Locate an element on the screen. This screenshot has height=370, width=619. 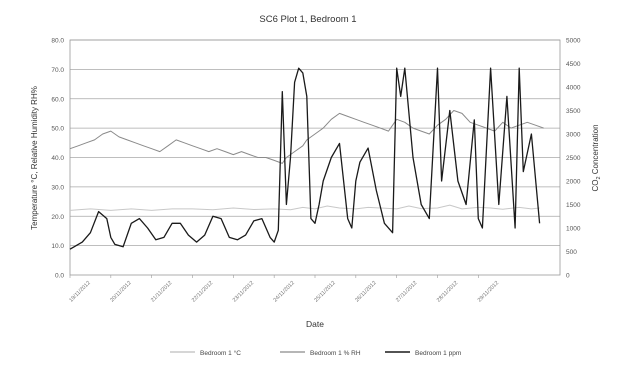
y-tick-label: 50.0 is located at coordinates (57, 129).